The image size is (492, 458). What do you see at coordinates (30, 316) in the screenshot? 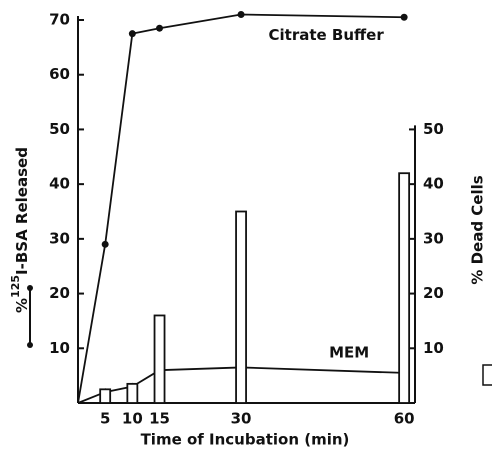
I see `y-legend-symbol` at bounding box center [30, 316].